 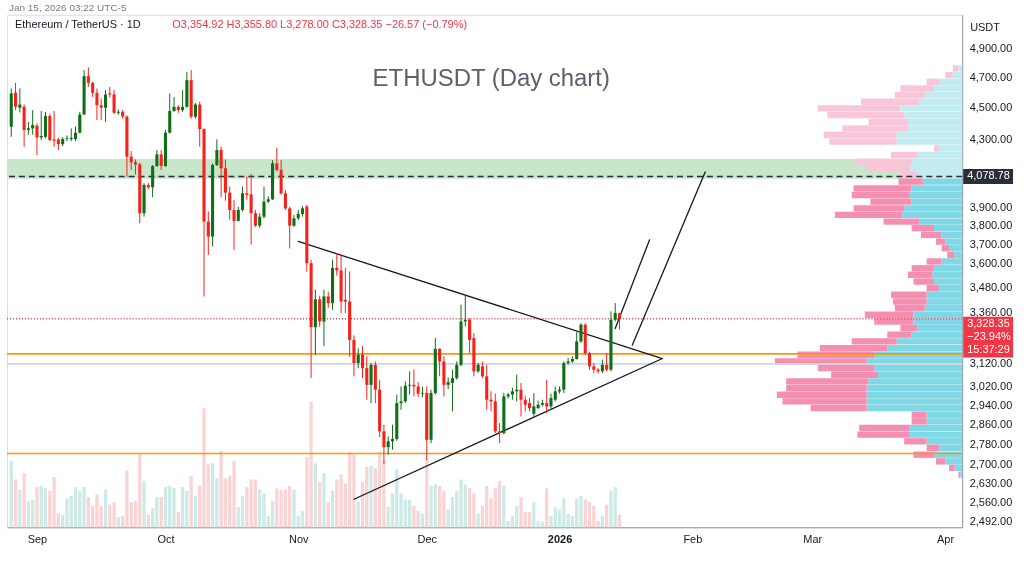 What do you see at coordinates (988, 175) in the screenshot?
I see `ref-line-label: 4,078.78` at bounding box center [988, 175].